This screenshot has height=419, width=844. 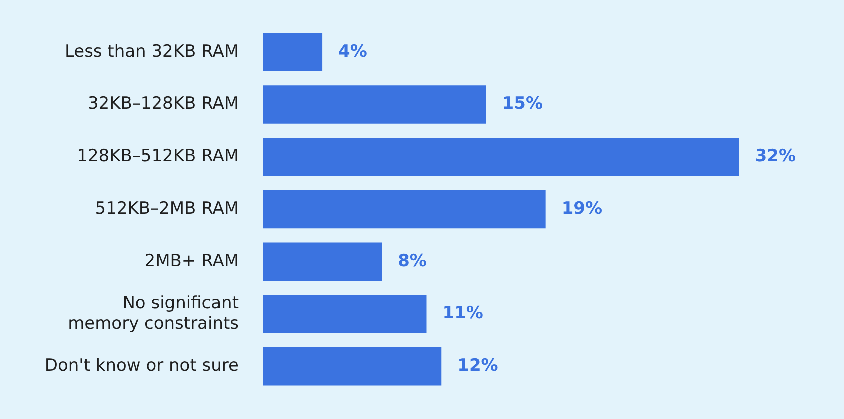 I want to click on y-tick-label: 2MB+ RAM, so click(x=191, y=261).